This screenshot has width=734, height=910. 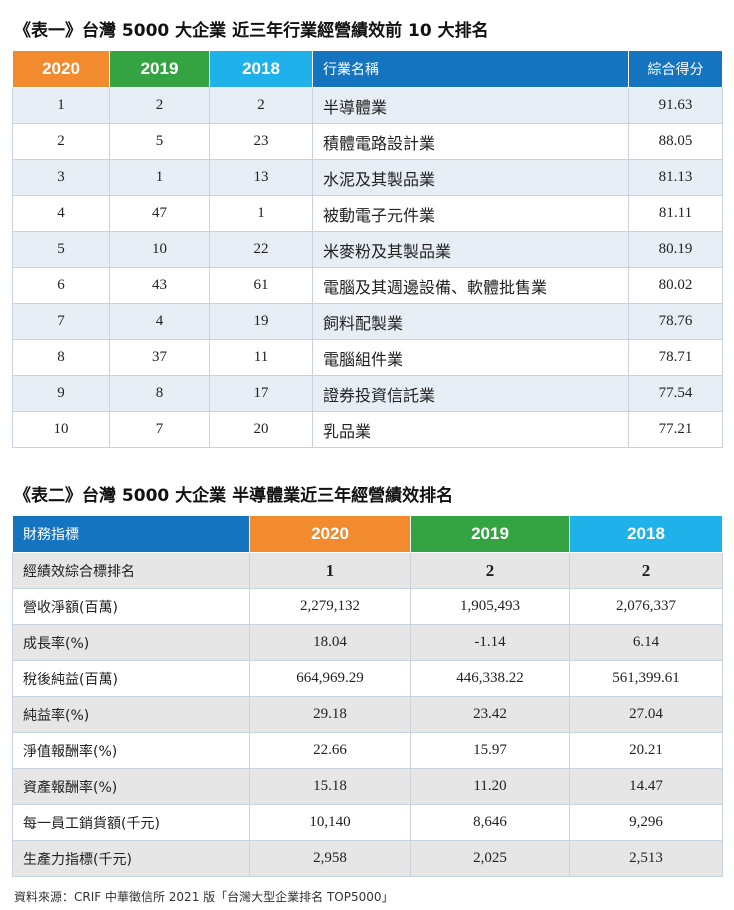 What do you see at coordinates (131, 858) in the screenshot?
I see `metric-label-cell: 生產力指標(千元)` at bounding box center [131, 858].